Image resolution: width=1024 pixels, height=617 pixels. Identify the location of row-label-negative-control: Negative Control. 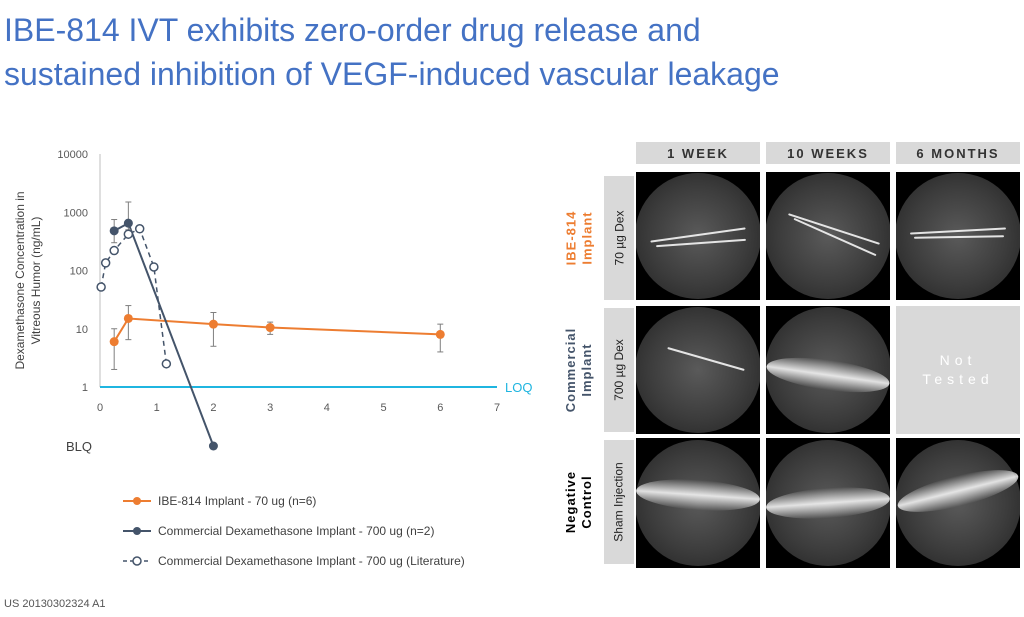
(579, 502).